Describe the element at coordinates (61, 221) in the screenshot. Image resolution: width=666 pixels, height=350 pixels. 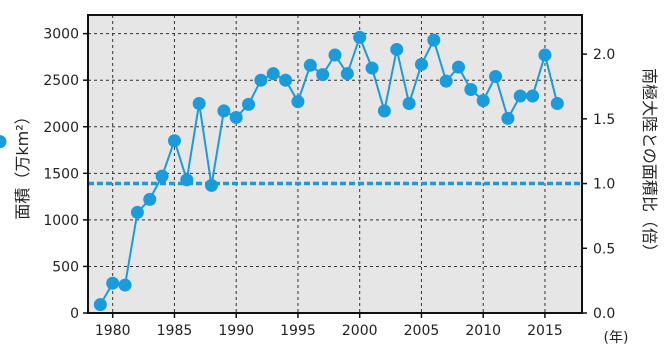
I see `y-tick-label: 1000` at that location.